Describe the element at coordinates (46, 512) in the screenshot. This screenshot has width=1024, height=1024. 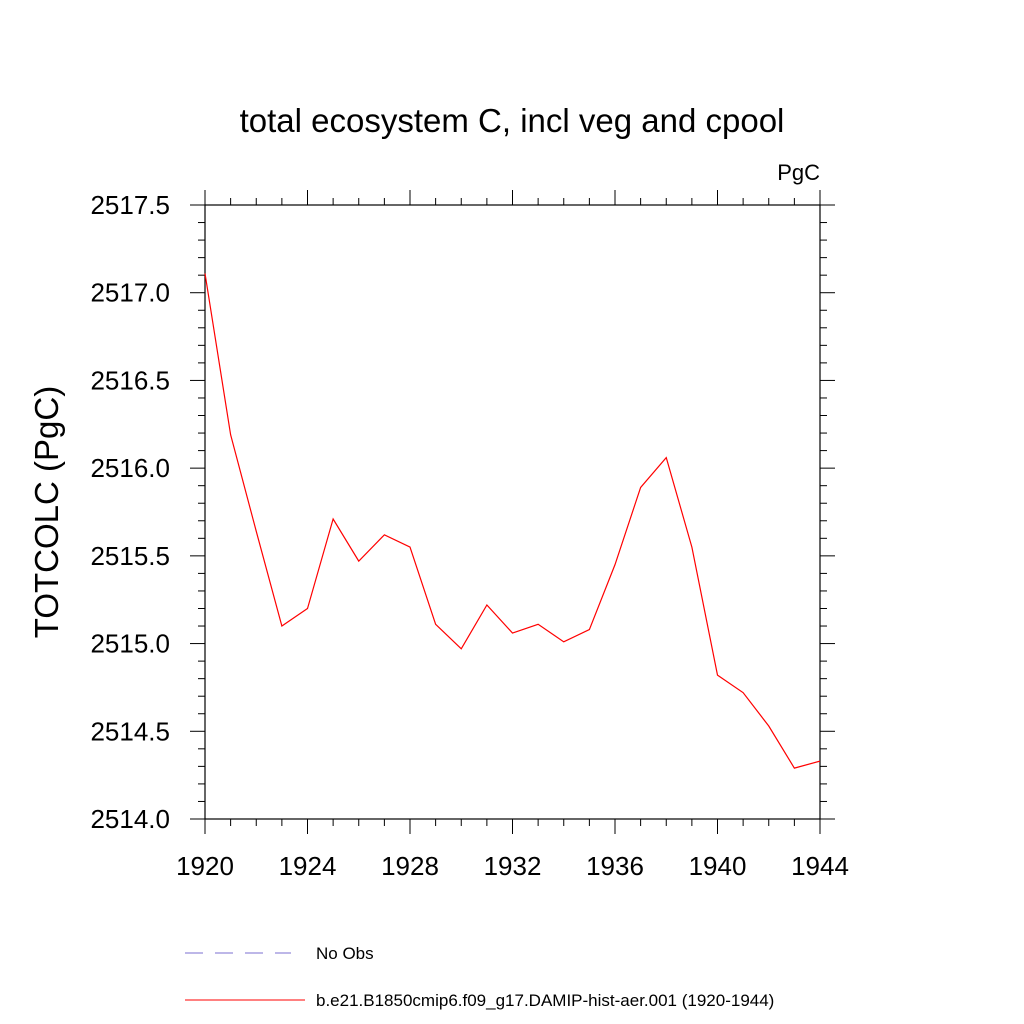
I see `y-axis-label: TOTCOLC (PgC)` at that location.